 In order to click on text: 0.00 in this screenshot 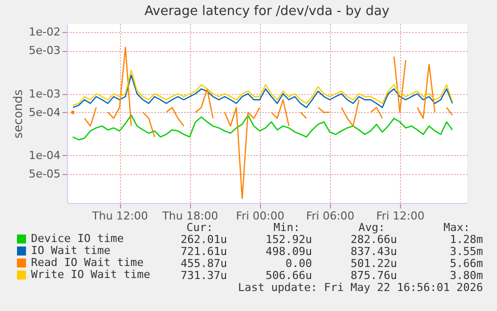, I will do `click(299, 263)`.